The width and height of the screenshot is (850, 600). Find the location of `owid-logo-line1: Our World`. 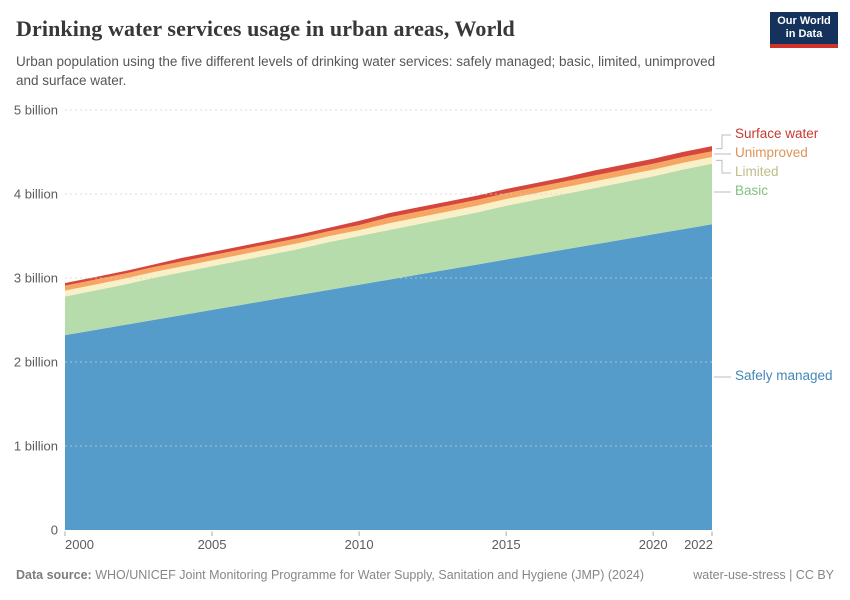

owid-logo-line1: Our World is located at coordinates (804, 21).